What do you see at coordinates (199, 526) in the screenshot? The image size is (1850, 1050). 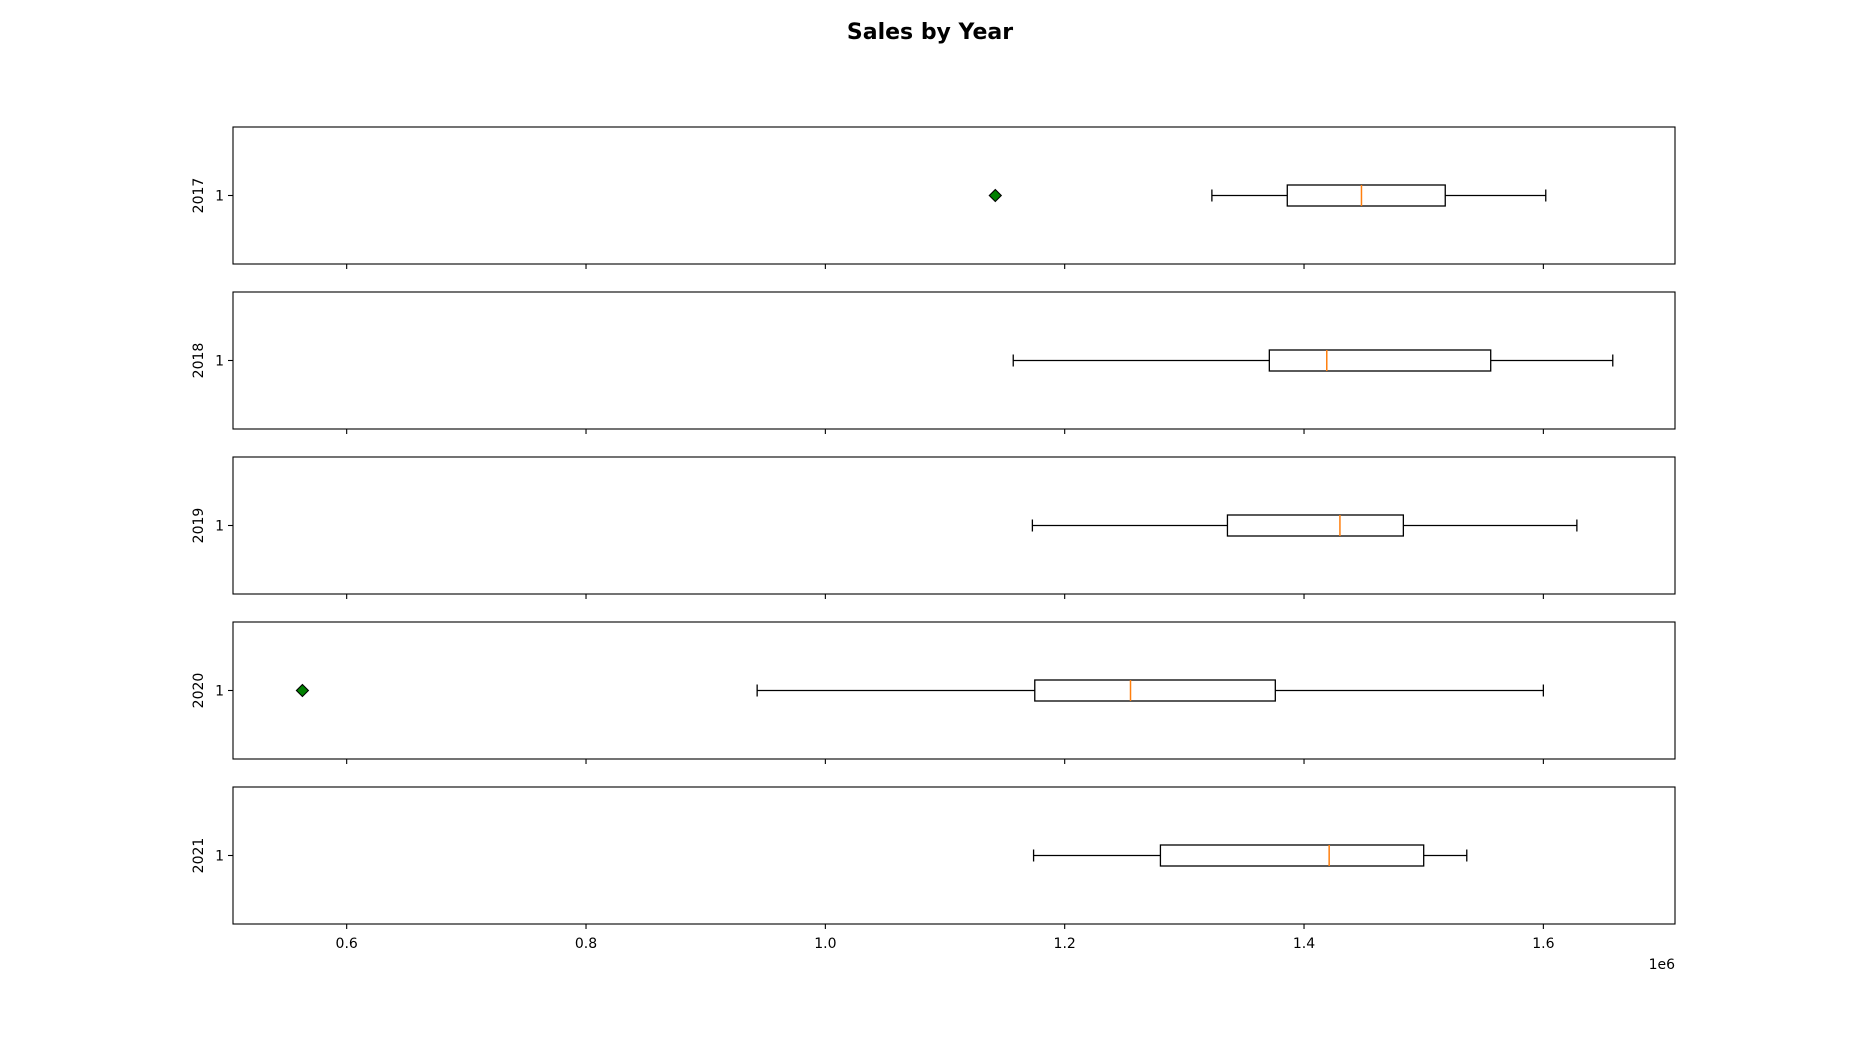 I see `y-axis-label-2019: 2019` at bounding box center [199, 526].